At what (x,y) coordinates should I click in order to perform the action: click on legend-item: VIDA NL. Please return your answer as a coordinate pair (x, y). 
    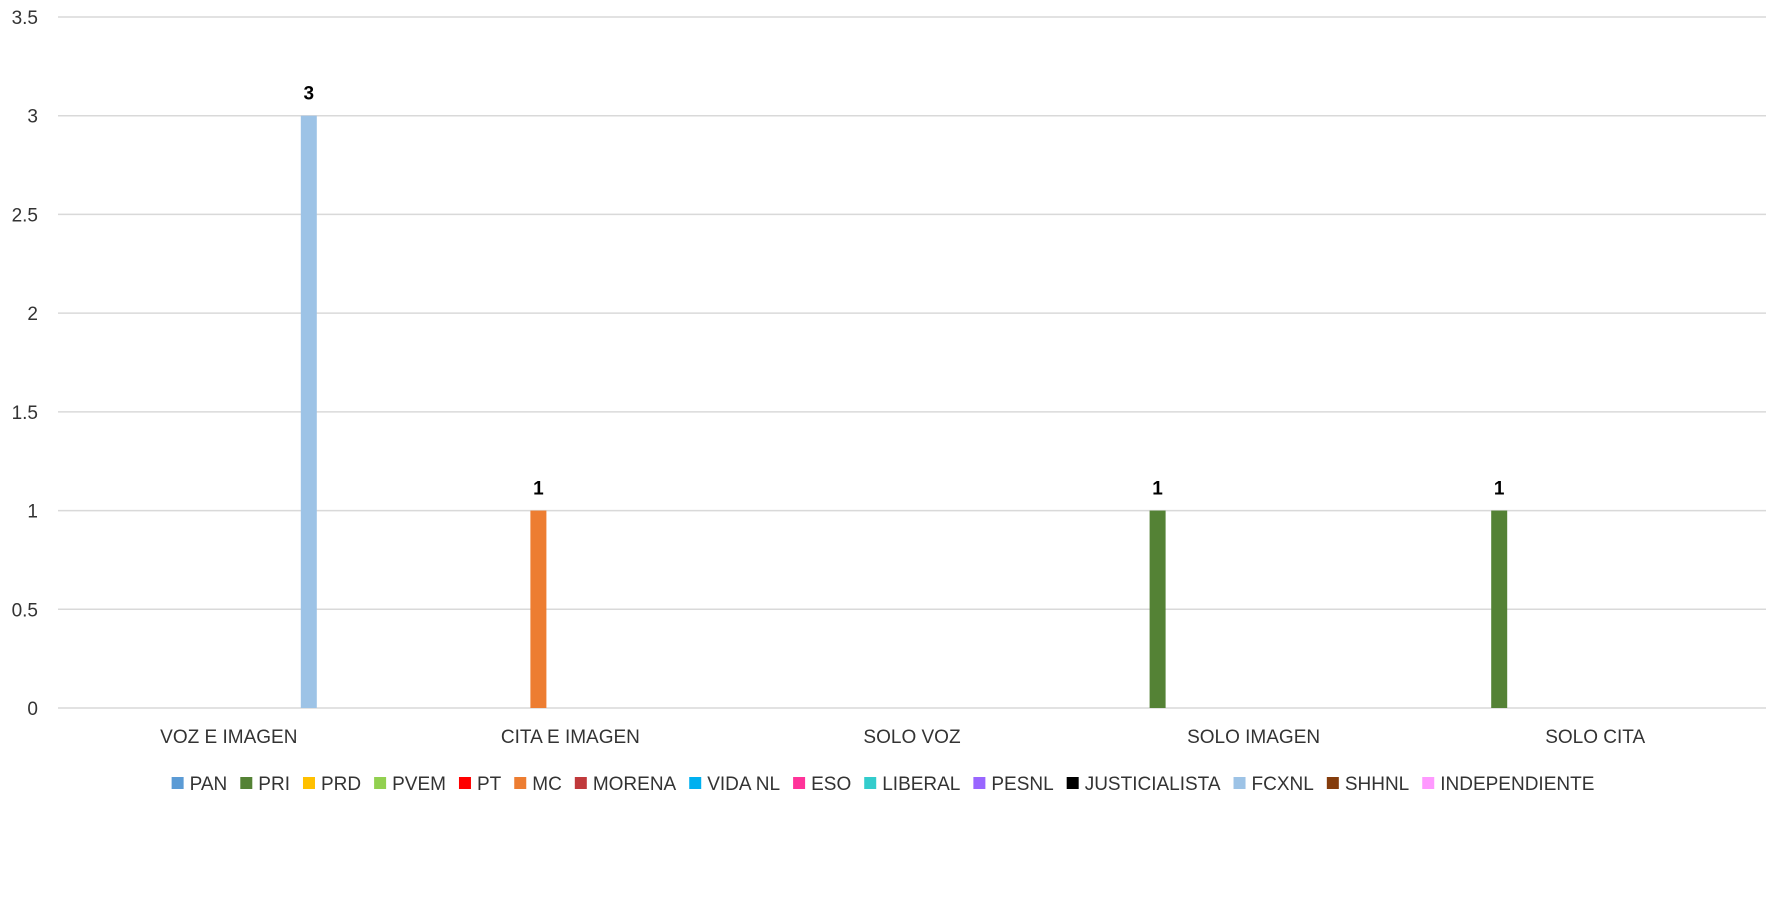
    Looking at the image, I should click on (734, 784).